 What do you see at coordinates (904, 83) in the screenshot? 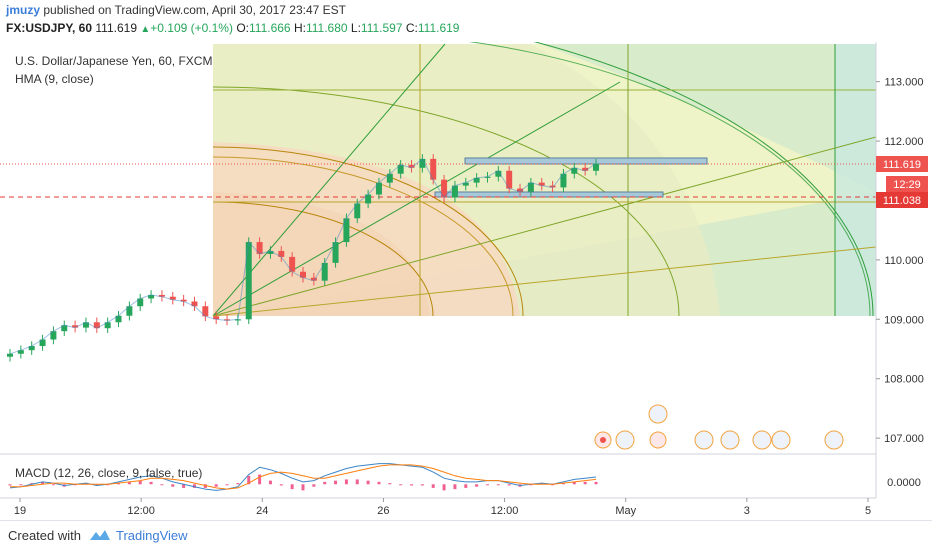
I see `price-tick-label: 113.000` at bounding box center [904, 83].